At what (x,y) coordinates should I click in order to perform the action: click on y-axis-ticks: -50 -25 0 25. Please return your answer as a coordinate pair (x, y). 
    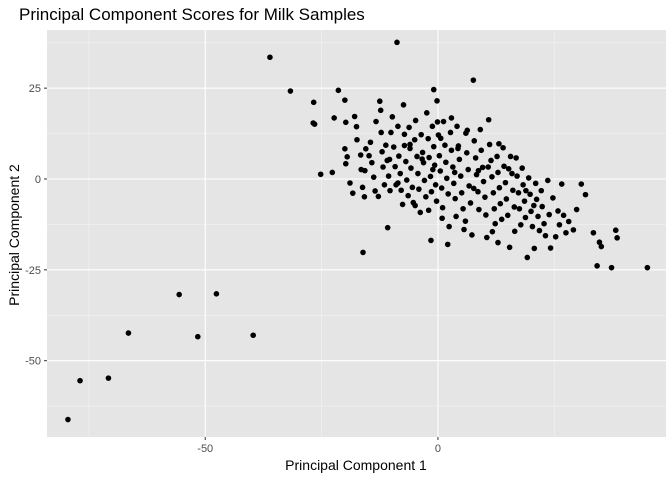
    Looking at the image, I should click on (36, 225).